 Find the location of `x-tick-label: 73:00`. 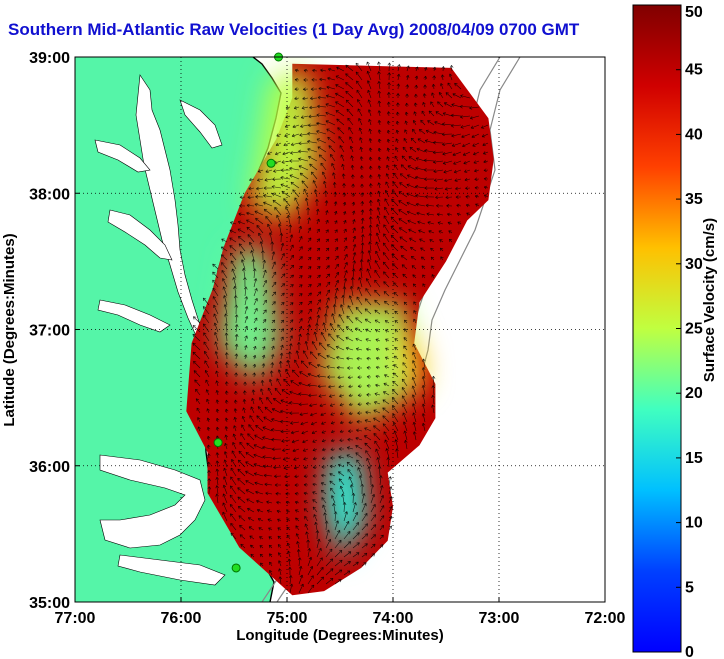

x-tick-label: 73:00 is located at coordinates (499, 618).